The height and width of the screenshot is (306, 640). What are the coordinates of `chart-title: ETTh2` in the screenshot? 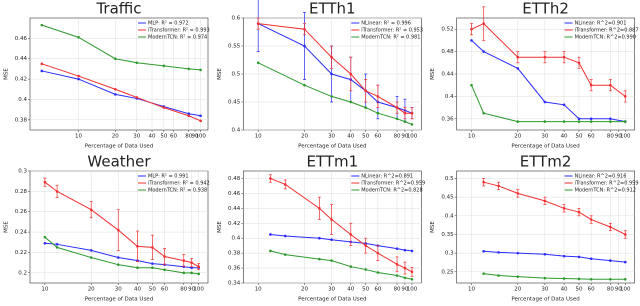 It's located at (545, 9).